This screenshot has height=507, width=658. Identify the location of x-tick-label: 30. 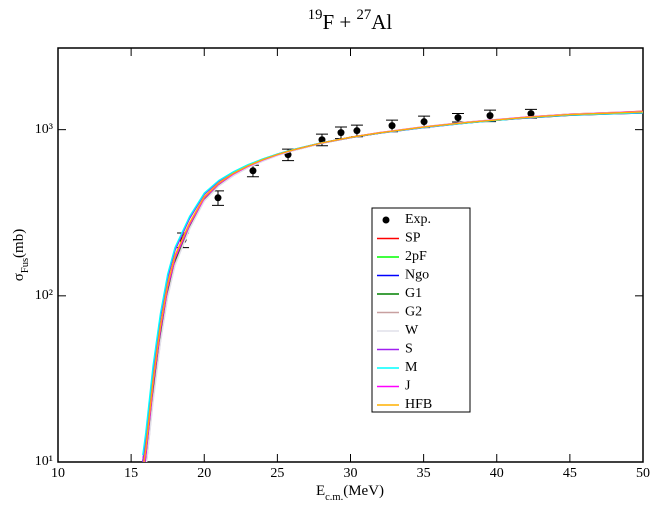
(351, 473).